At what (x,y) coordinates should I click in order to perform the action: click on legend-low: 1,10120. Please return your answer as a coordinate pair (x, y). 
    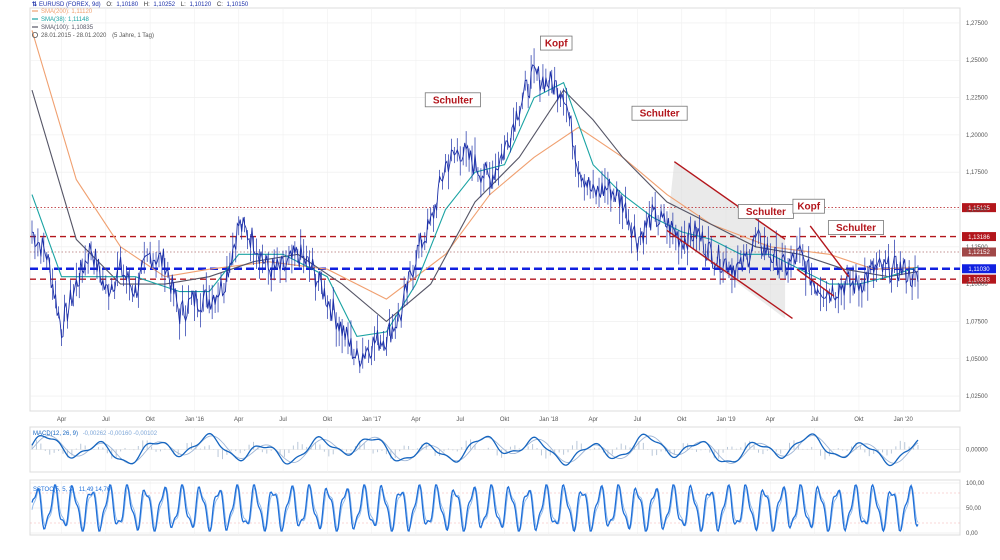
    Looking at the image, I should click on (200, 5).